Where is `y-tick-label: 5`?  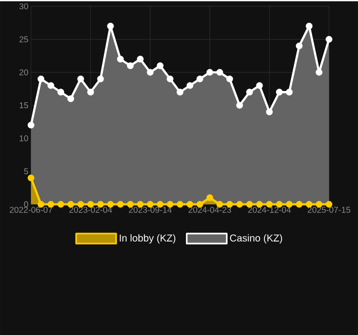
y-tick-label: 5 is located at coordinates (26, 171).